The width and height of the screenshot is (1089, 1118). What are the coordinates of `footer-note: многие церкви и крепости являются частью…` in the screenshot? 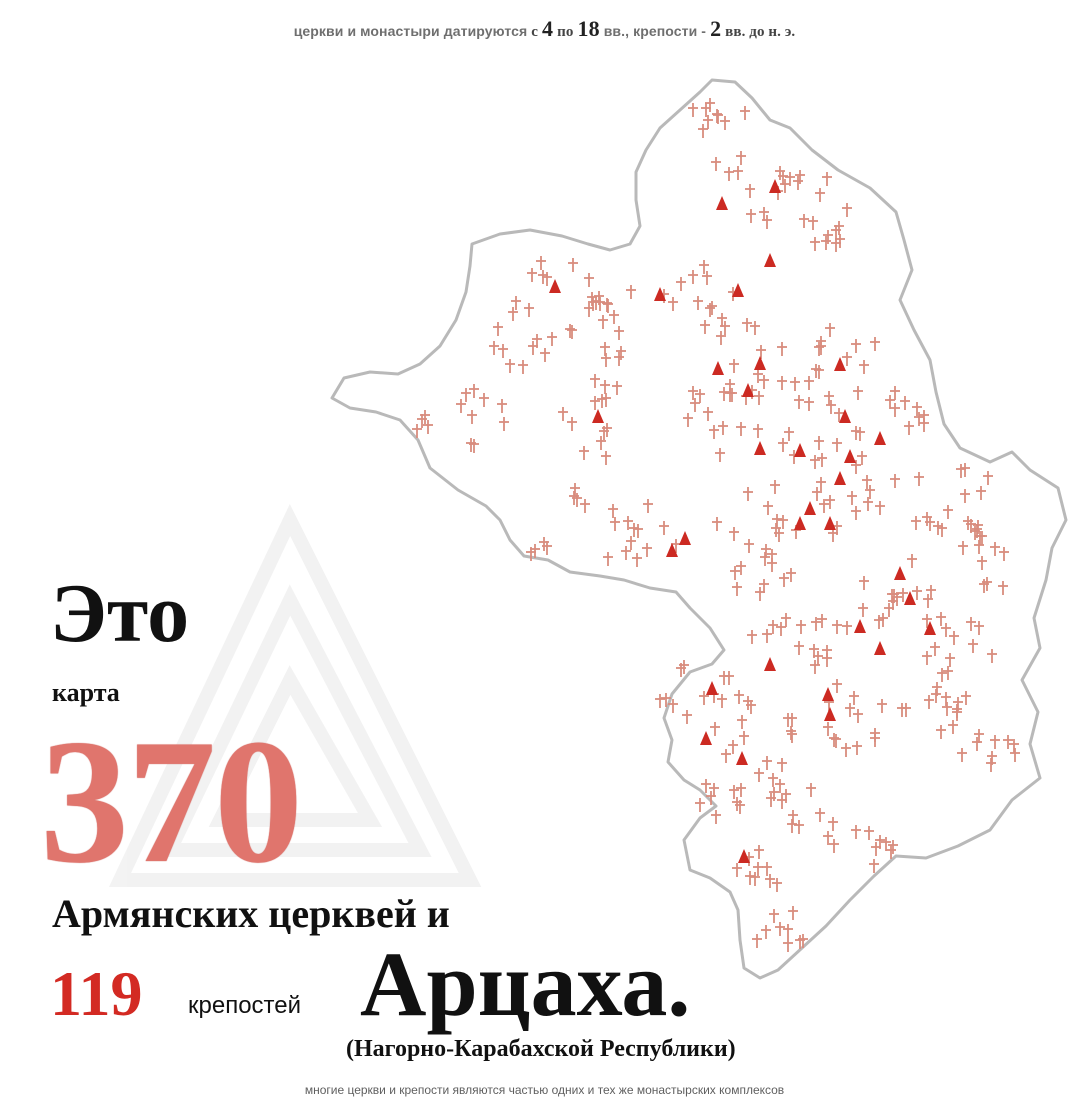 It's located at (544, 1090).